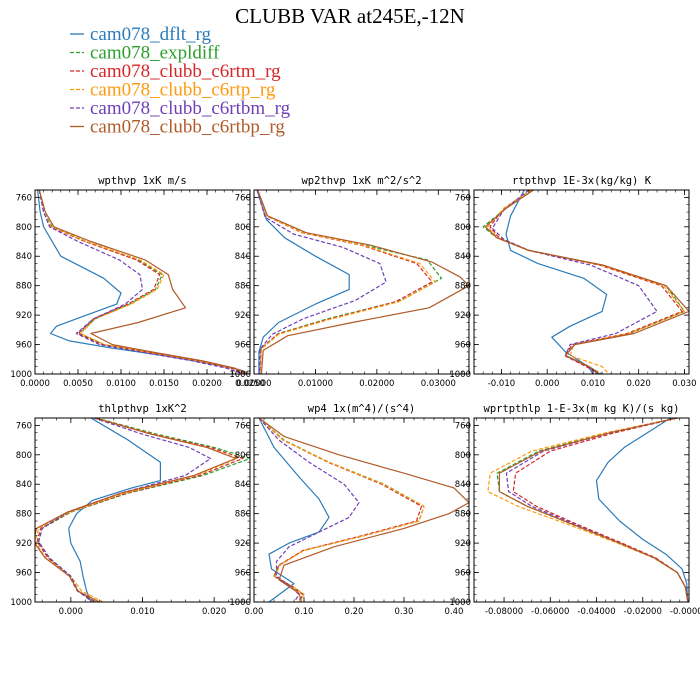 This screenshot has width=700, height=700. Describe the element at coordinates (151, 34) in the screenshot. I see `legend-label-0: cam078_dflt_rg` at that location.